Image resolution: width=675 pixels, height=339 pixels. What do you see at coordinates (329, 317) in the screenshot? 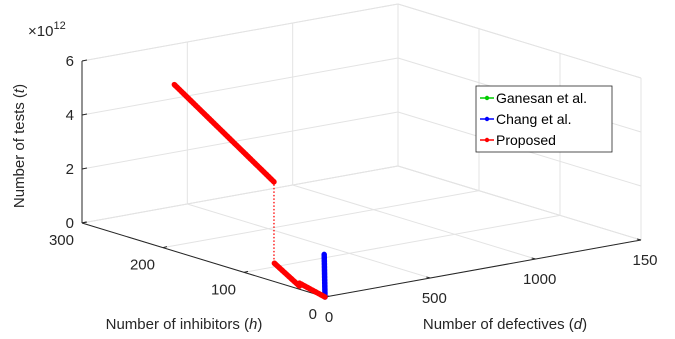
I see `x-tick-label: 0` at bounding box center [329, 317].